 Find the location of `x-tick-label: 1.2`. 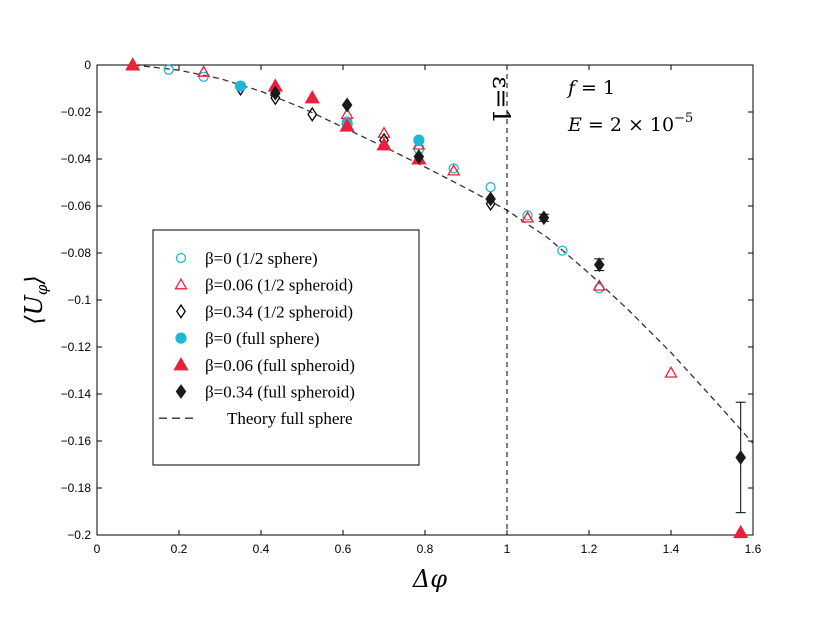

x-tick-label: 1.2 is located at coordinates (589, 549).